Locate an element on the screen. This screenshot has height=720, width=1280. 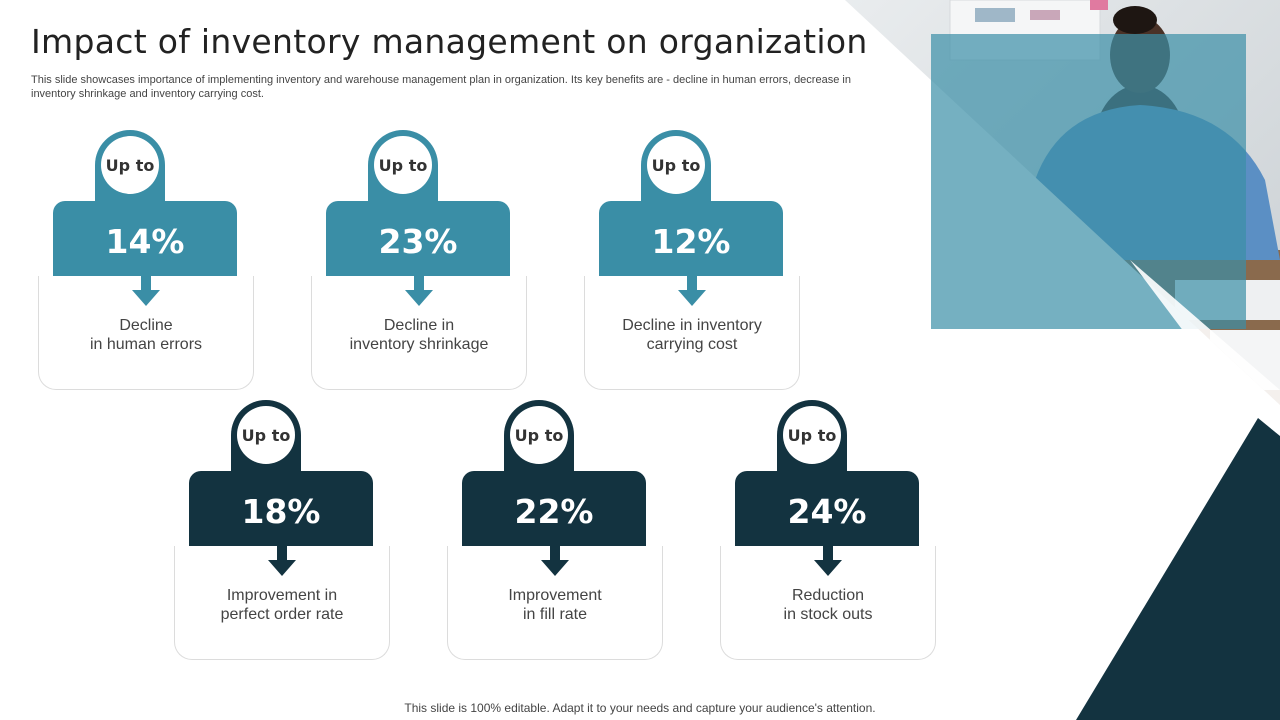
stat-card-stock-outs: Up to 24% Reduction in stock outs is located at coordinates (828, 530).